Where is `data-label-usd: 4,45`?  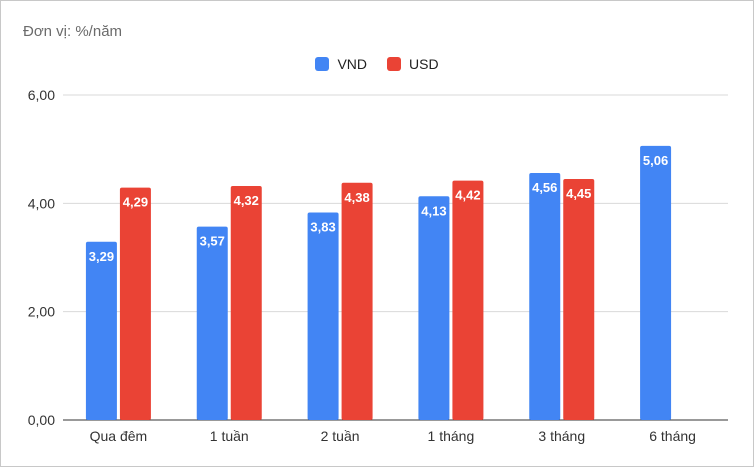 data-label-usd: 4,45 is located at coordinates (578, 193).